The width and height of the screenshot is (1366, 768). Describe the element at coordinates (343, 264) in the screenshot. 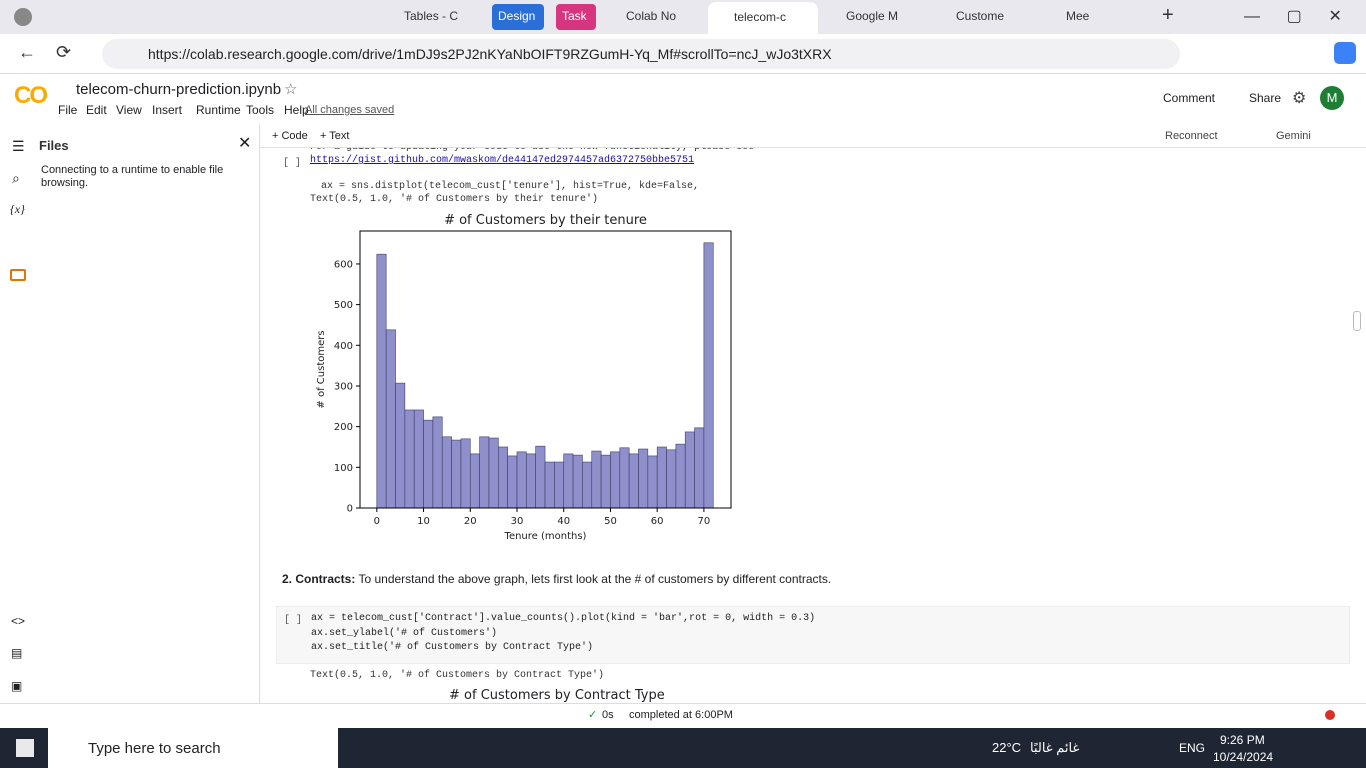

I see `y-tick-label: 600` at that location.